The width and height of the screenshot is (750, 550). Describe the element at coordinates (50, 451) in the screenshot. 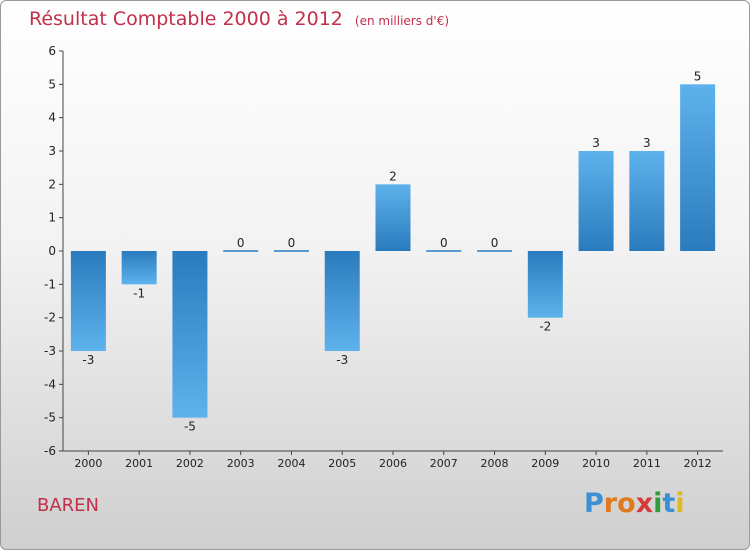

I see `y-tick-label: -6` at that location.